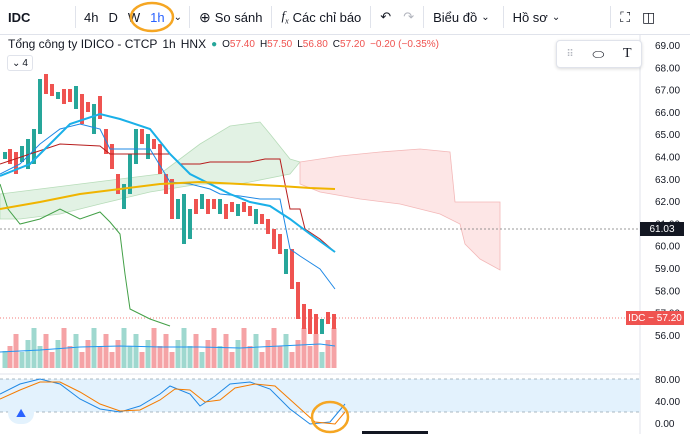 The image size is (690, 434). I want to click on drag-handle-icon: ⠿, so click(570, 54).